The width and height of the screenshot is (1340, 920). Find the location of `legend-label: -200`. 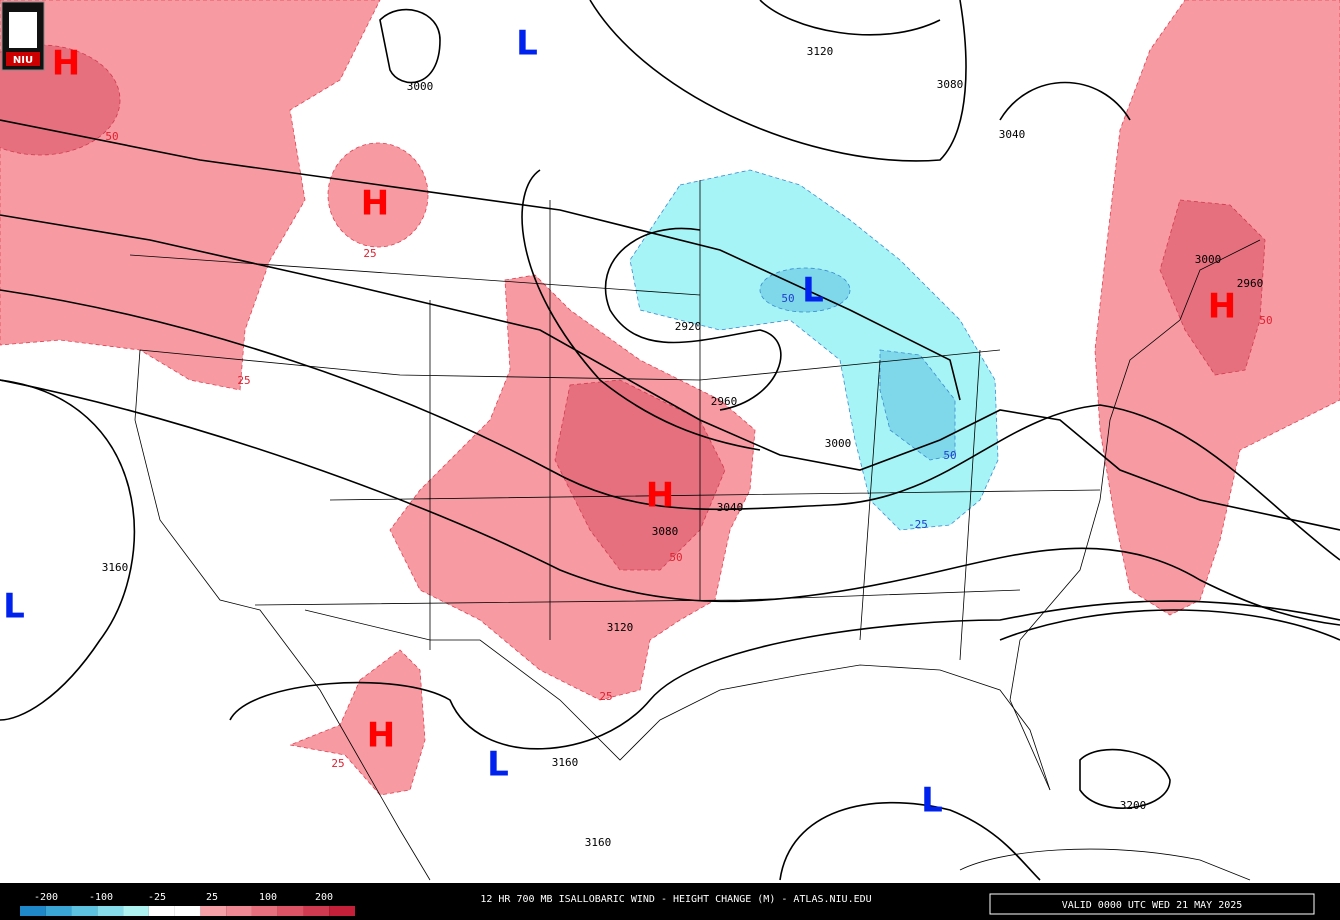

legend-label: -200 is located at coordinates (46, 897).